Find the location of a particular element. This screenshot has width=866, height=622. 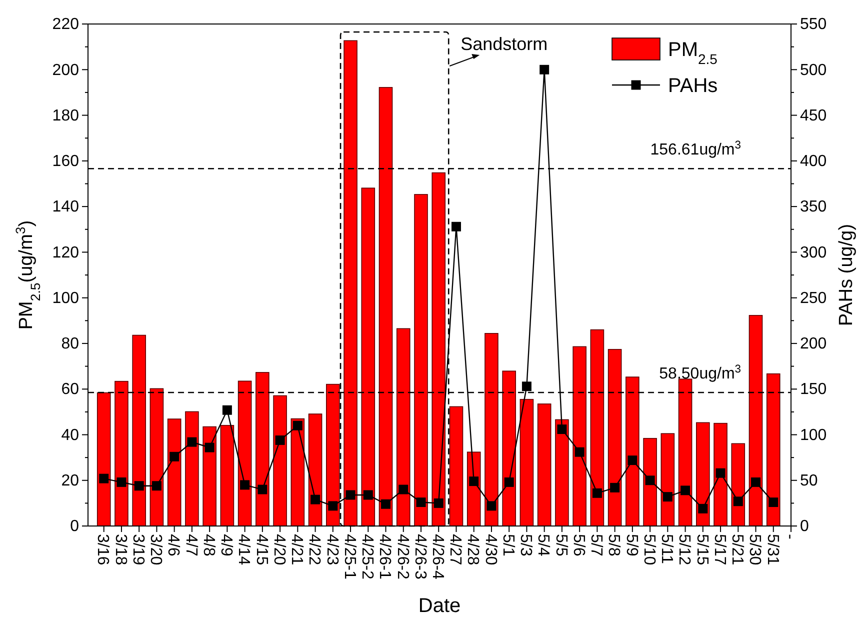

y2-axis-title: PAHs (ug/g) is located at coordinates (846, 275).